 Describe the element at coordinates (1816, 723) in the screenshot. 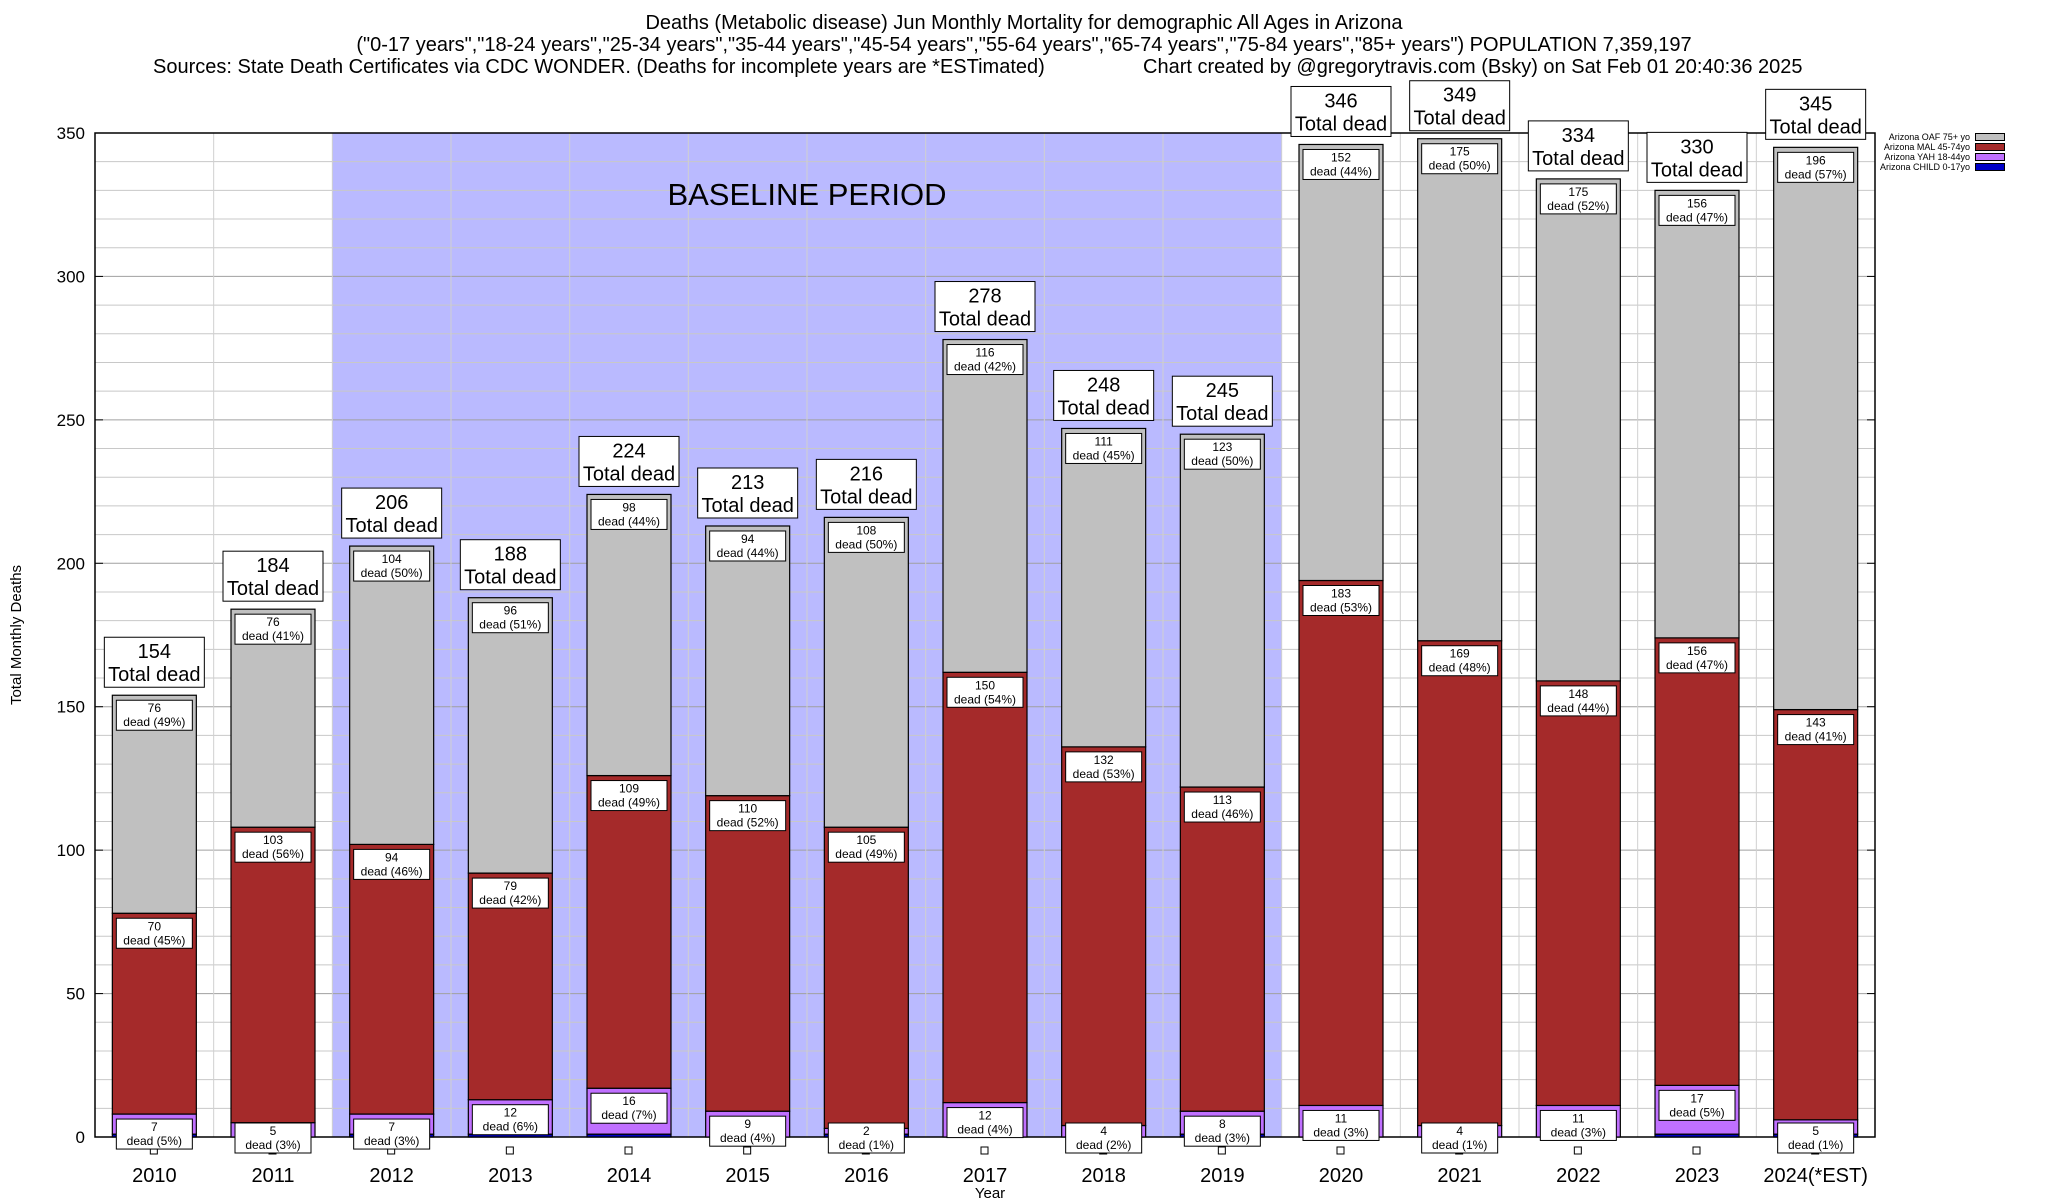

I see `mal-label-value: 143` at that location.